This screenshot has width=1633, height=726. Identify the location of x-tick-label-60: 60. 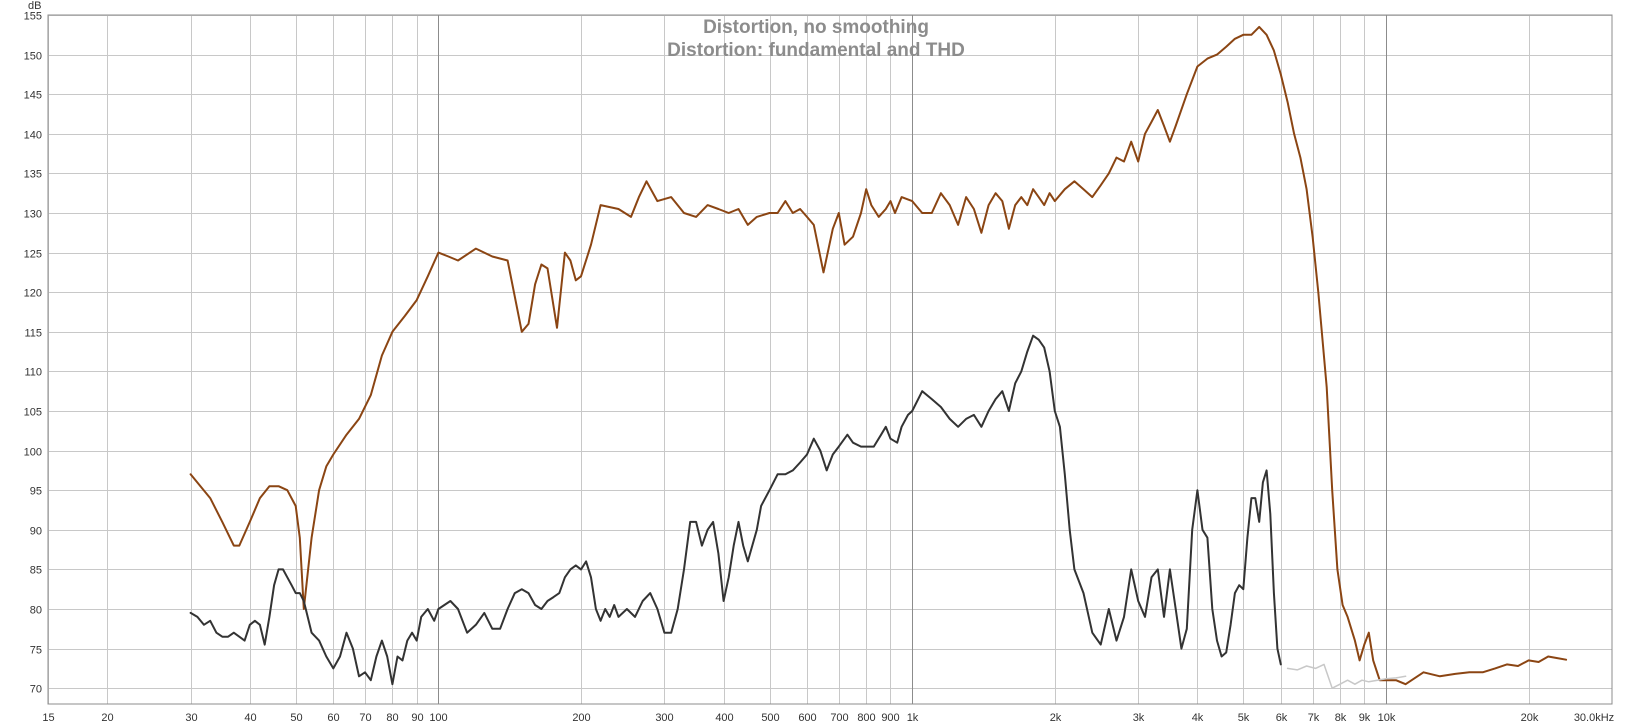
(333, 718).